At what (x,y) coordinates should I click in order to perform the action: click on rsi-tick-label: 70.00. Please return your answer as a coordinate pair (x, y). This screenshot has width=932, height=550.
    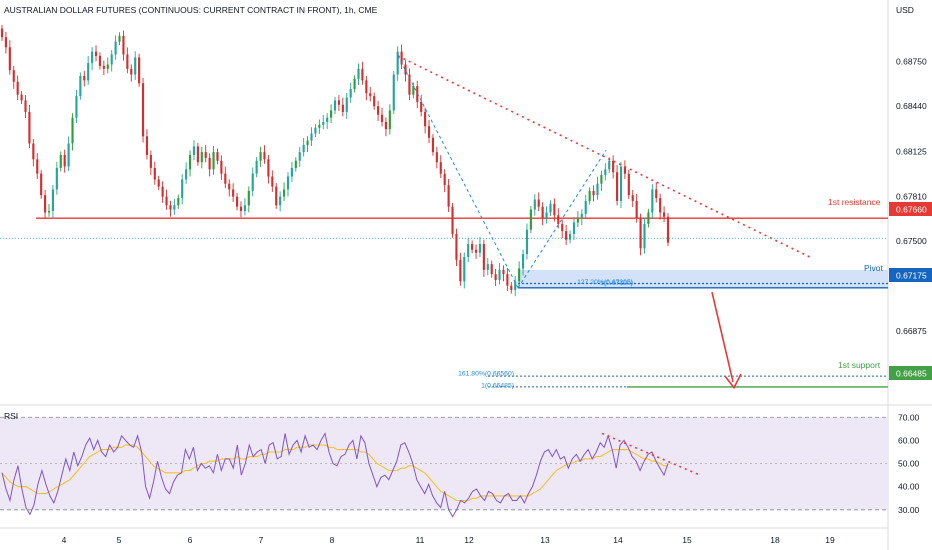
    Looking at the image, I should click on (909, 417).